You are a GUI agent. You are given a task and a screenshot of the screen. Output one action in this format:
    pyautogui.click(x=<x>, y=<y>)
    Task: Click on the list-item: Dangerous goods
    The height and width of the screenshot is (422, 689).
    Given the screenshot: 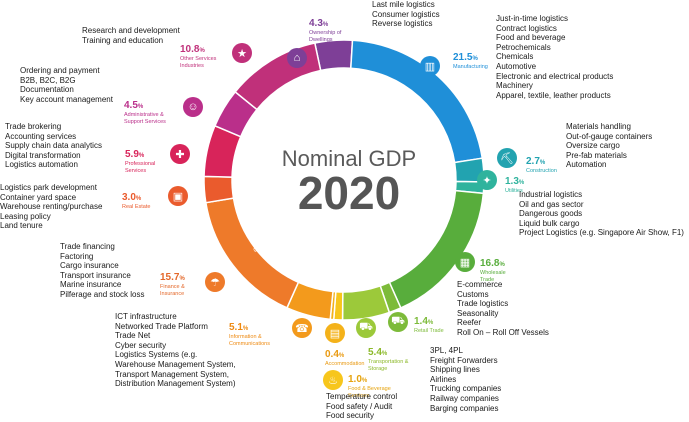 What is the action you would take?
    pyautogui.click(x=551, y=214)
    